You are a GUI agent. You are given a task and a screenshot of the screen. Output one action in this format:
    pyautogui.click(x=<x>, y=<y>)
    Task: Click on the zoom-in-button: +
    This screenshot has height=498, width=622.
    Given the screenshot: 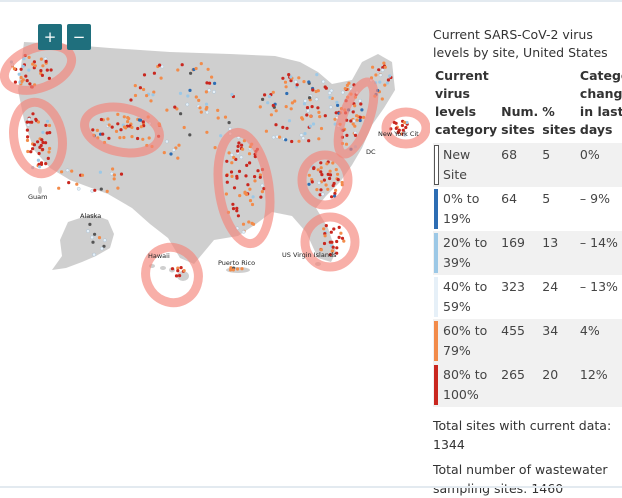 What is the action you would take?
    pyautogui.click(x=50, y=37)
    